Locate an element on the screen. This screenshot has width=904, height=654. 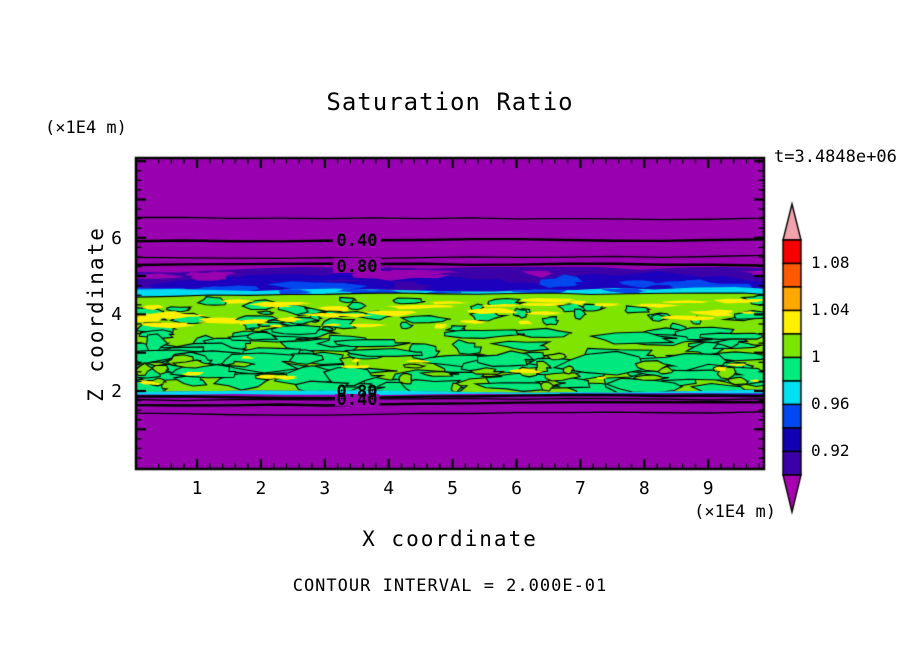
x-tick-label: 3 is located at coordinates (325, 488).